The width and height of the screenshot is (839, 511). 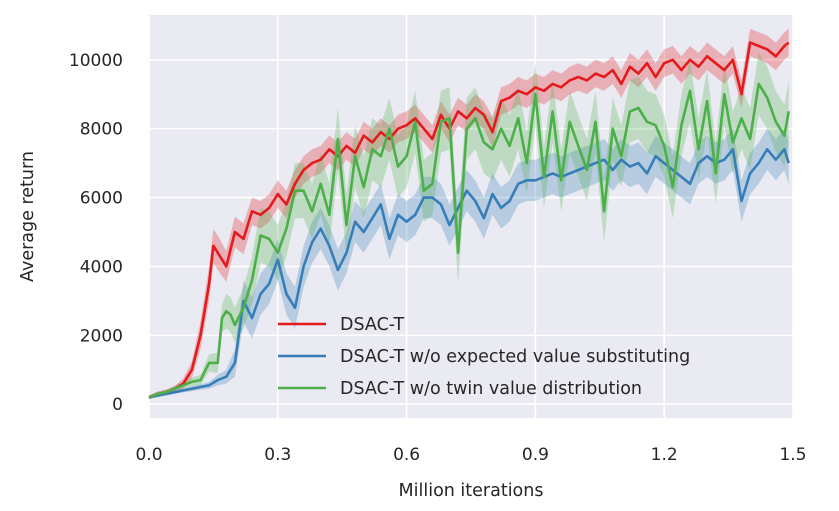 I want to click on x-axis-ticks: 0.0 0.3 0.6 0.9 1.2 1.5, so click(x=470, y=455).